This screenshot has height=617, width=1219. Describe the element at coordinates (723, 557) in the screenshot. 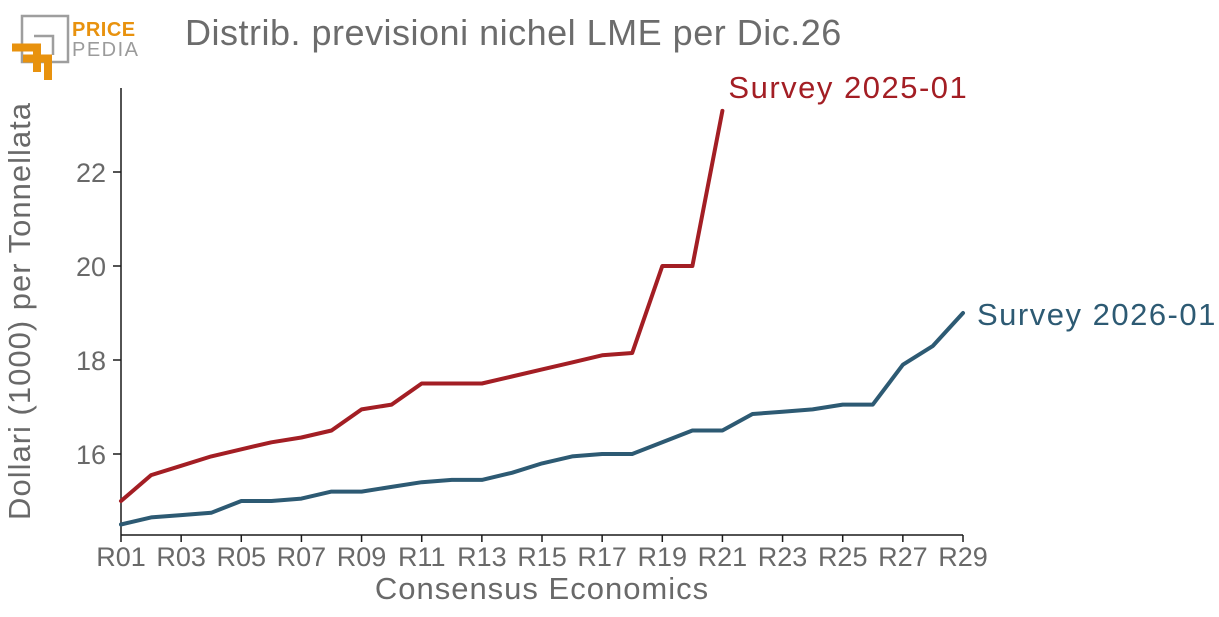

I see `x-tick-label: R21` at that location.